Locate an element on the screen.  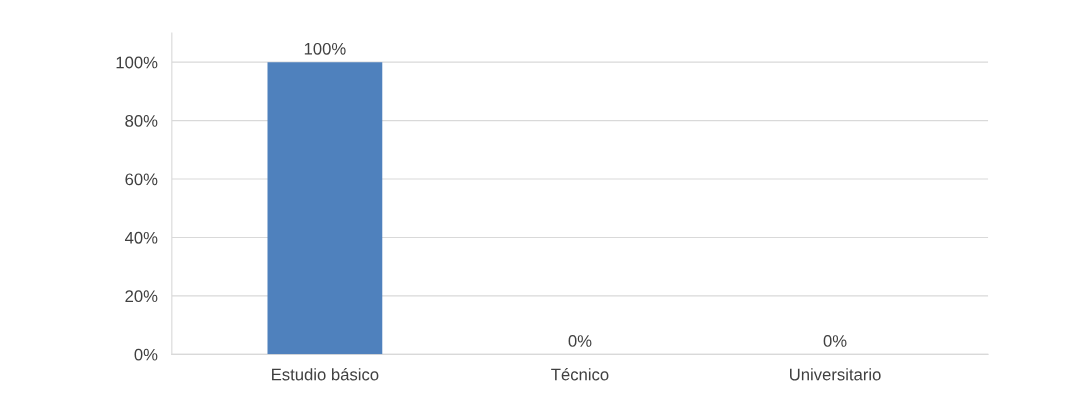
x-tick-label: Estudio básico is located at coordinates (325, 374).